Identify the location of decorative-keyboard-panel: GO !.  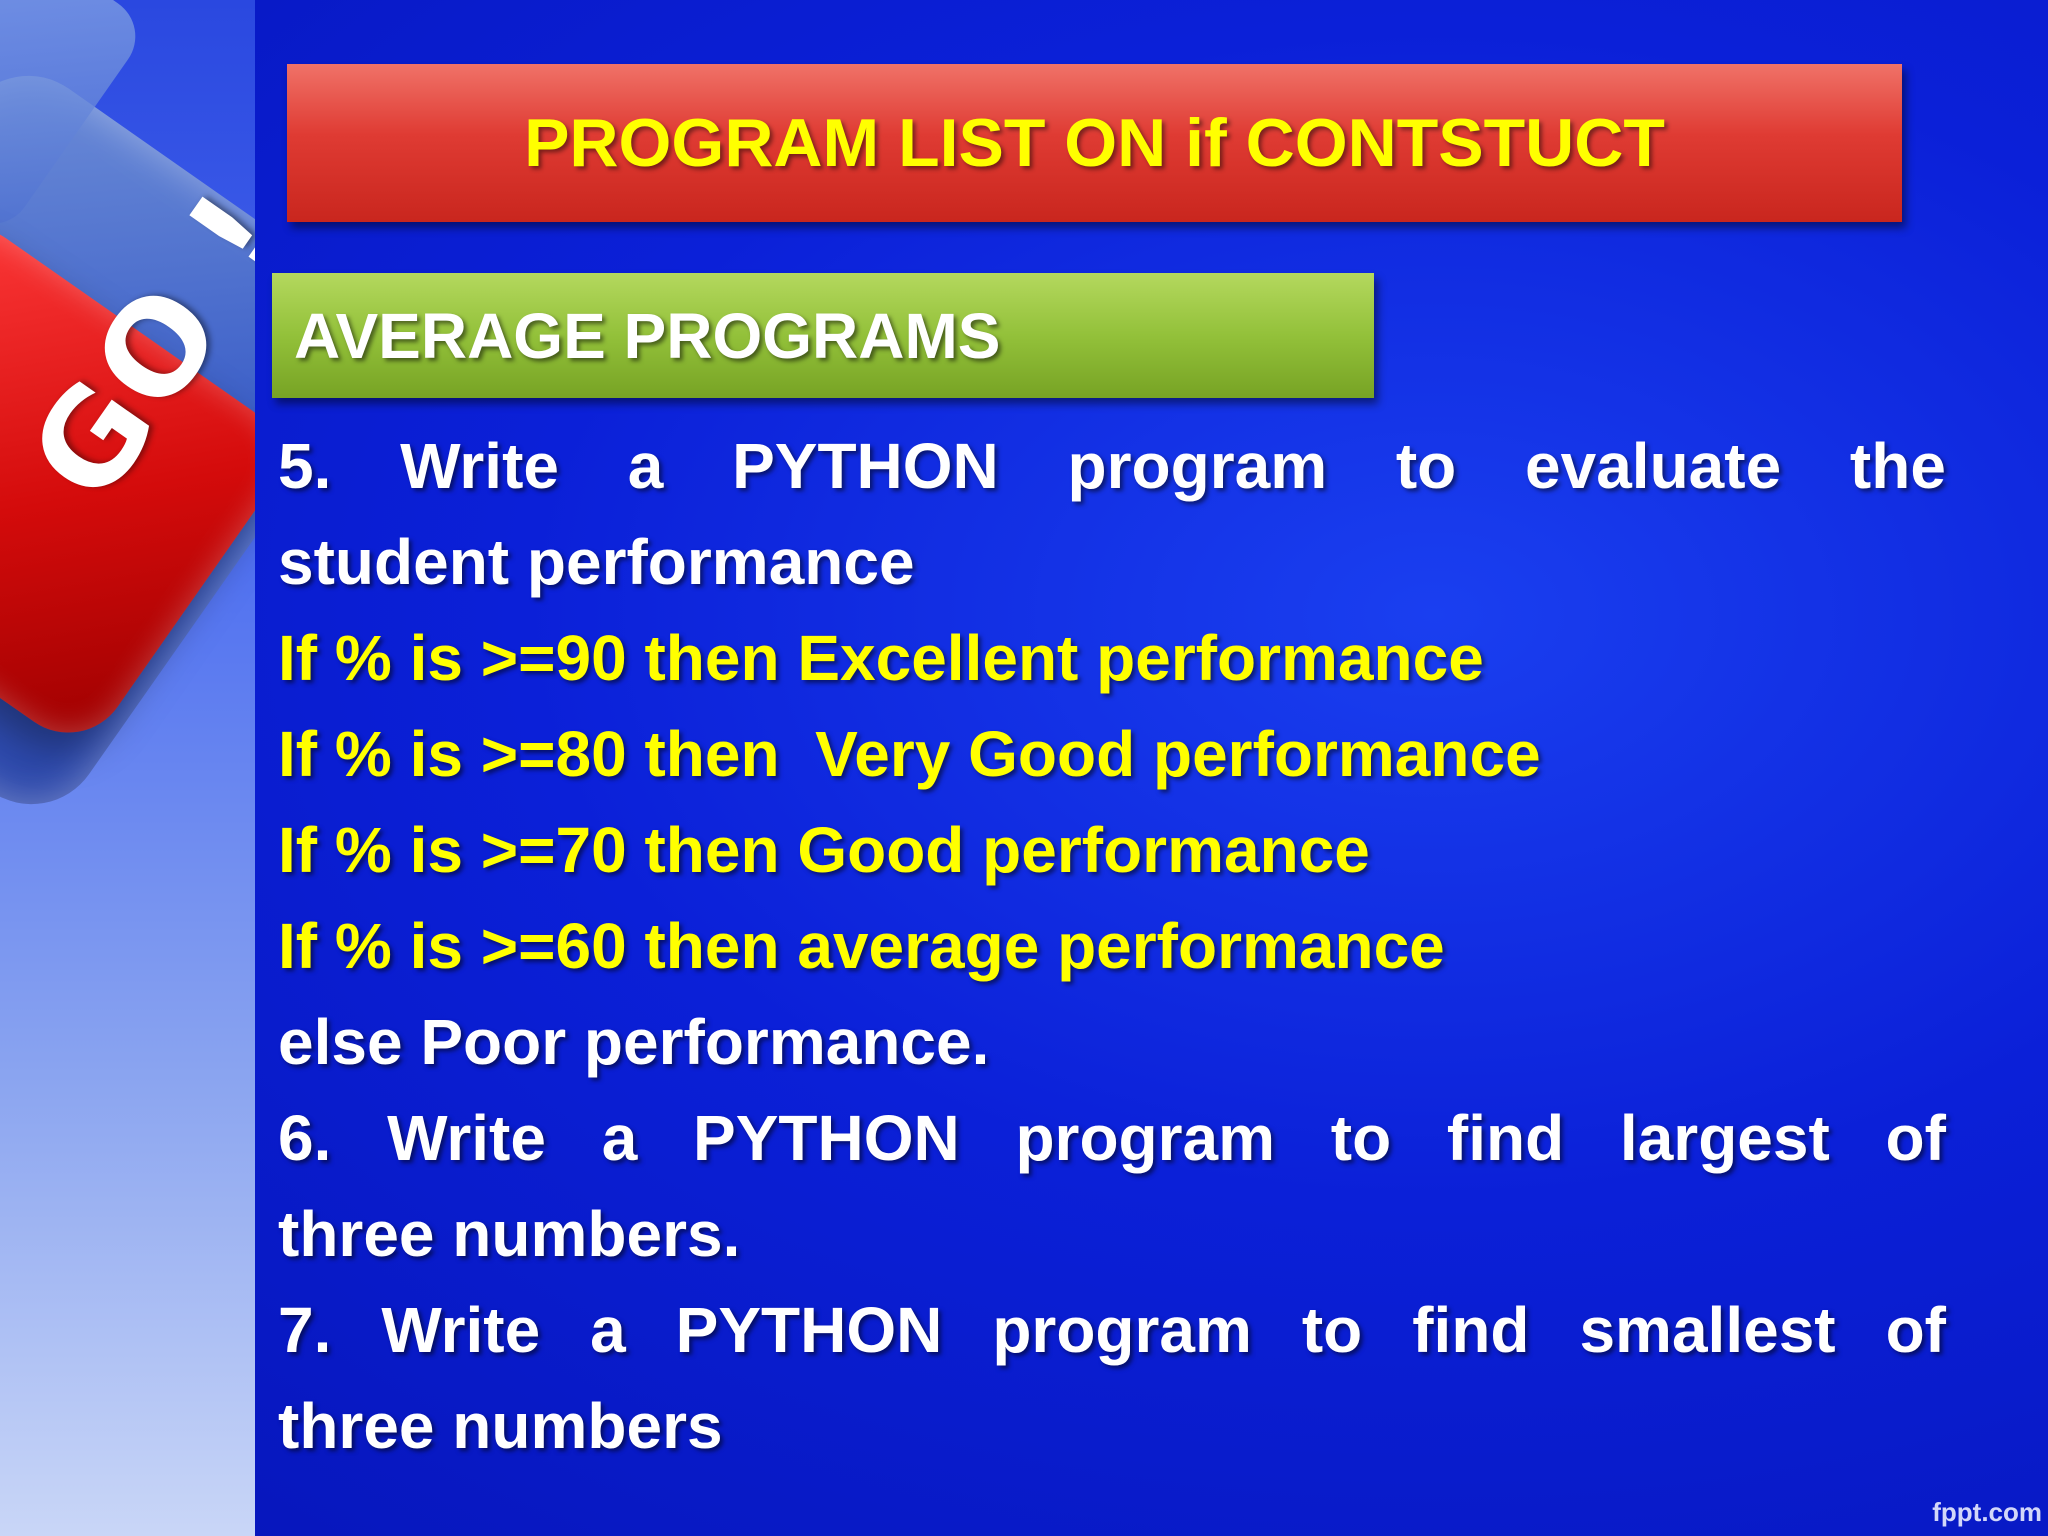
(127, 768).